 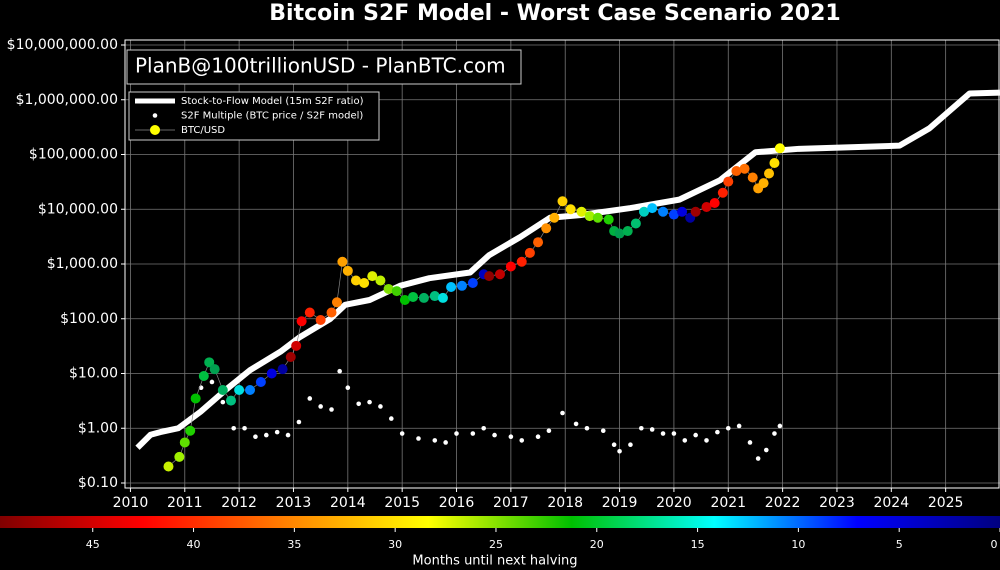 I want to click on y-tick-label: $100,000.00, so click(x=73, y=155).